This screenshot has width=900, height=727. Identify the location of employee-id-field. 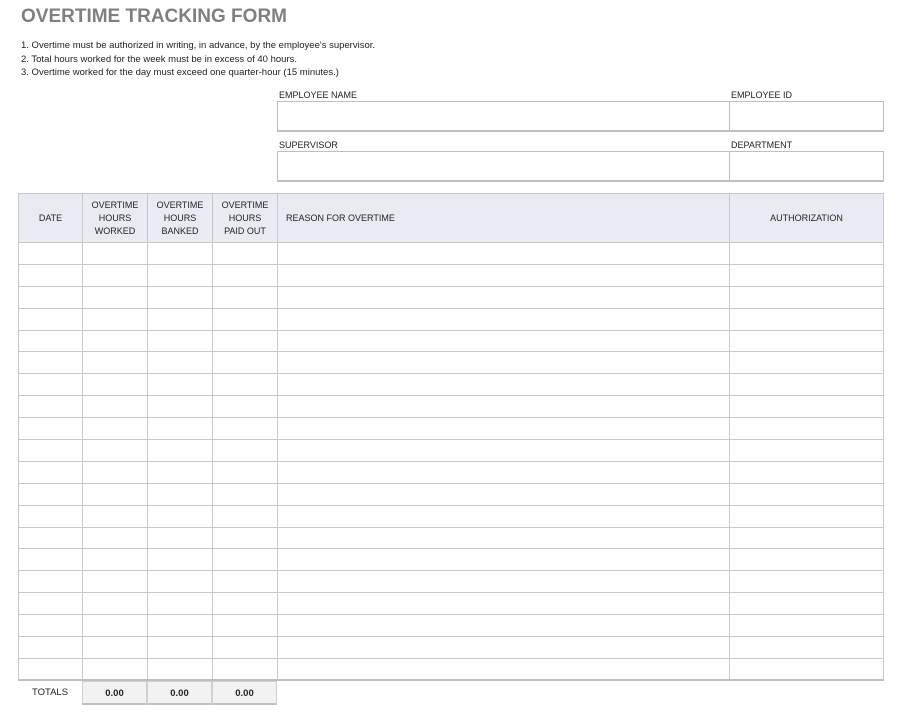
(806, 116).